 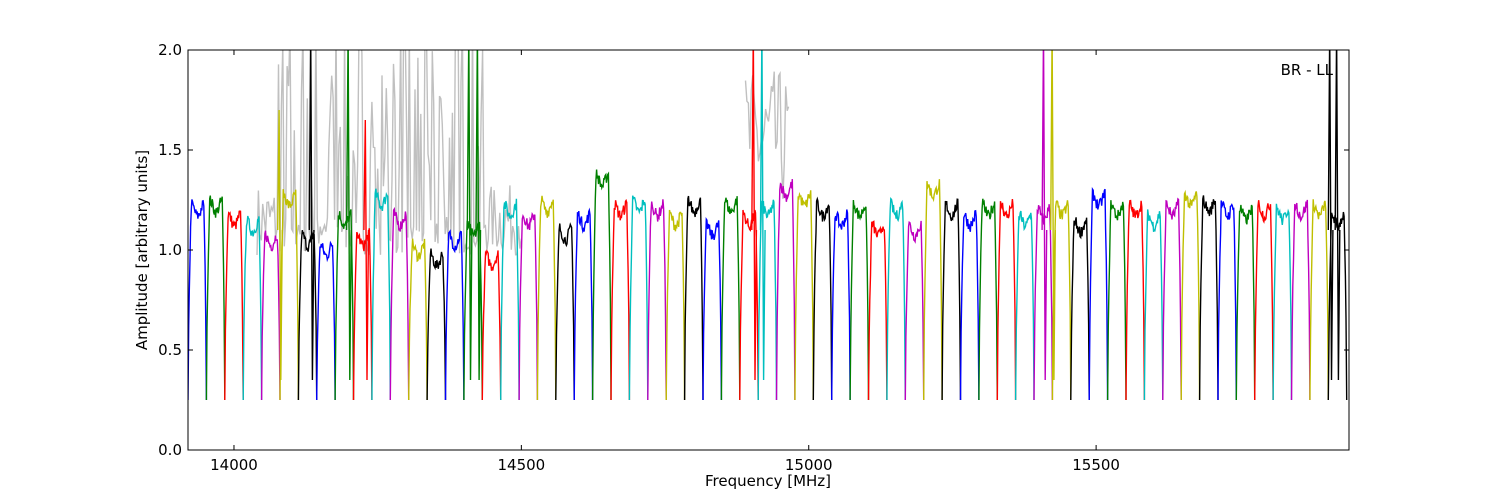 What do you see at coordinates (170, 50) in the screenshot?
I see `y-tick-label: 2.0` at bounding box center [170, 50].